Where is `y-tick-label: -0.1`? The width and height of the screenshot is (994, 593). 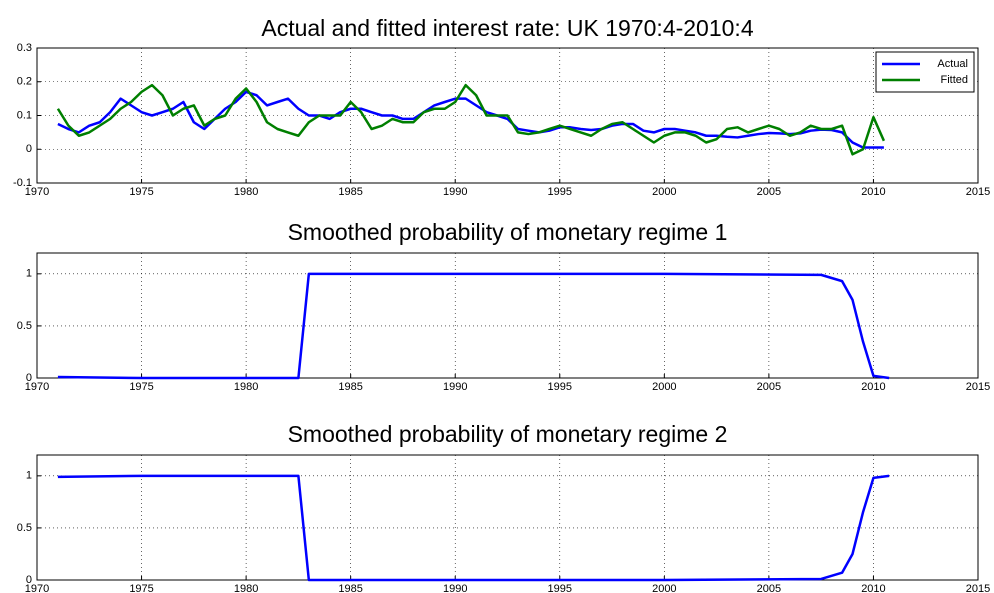
y-tick-label: -0.1 is located at coordinates (22, 183).